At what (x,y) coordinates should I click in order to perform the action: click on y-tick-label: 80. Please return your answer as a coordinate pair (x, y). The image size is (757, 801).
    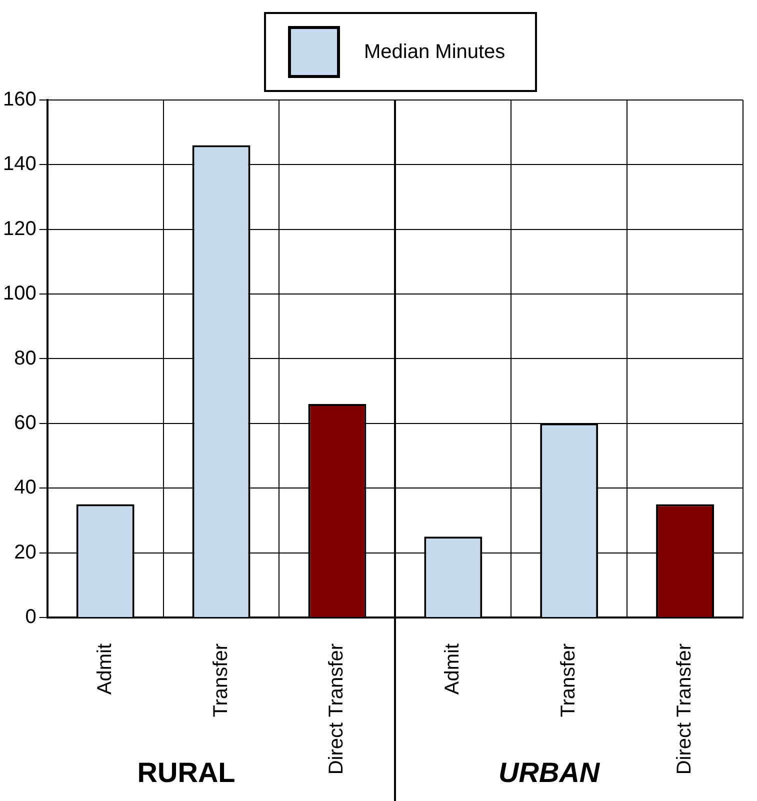
    Looking at the image, I should click on (25, 358).